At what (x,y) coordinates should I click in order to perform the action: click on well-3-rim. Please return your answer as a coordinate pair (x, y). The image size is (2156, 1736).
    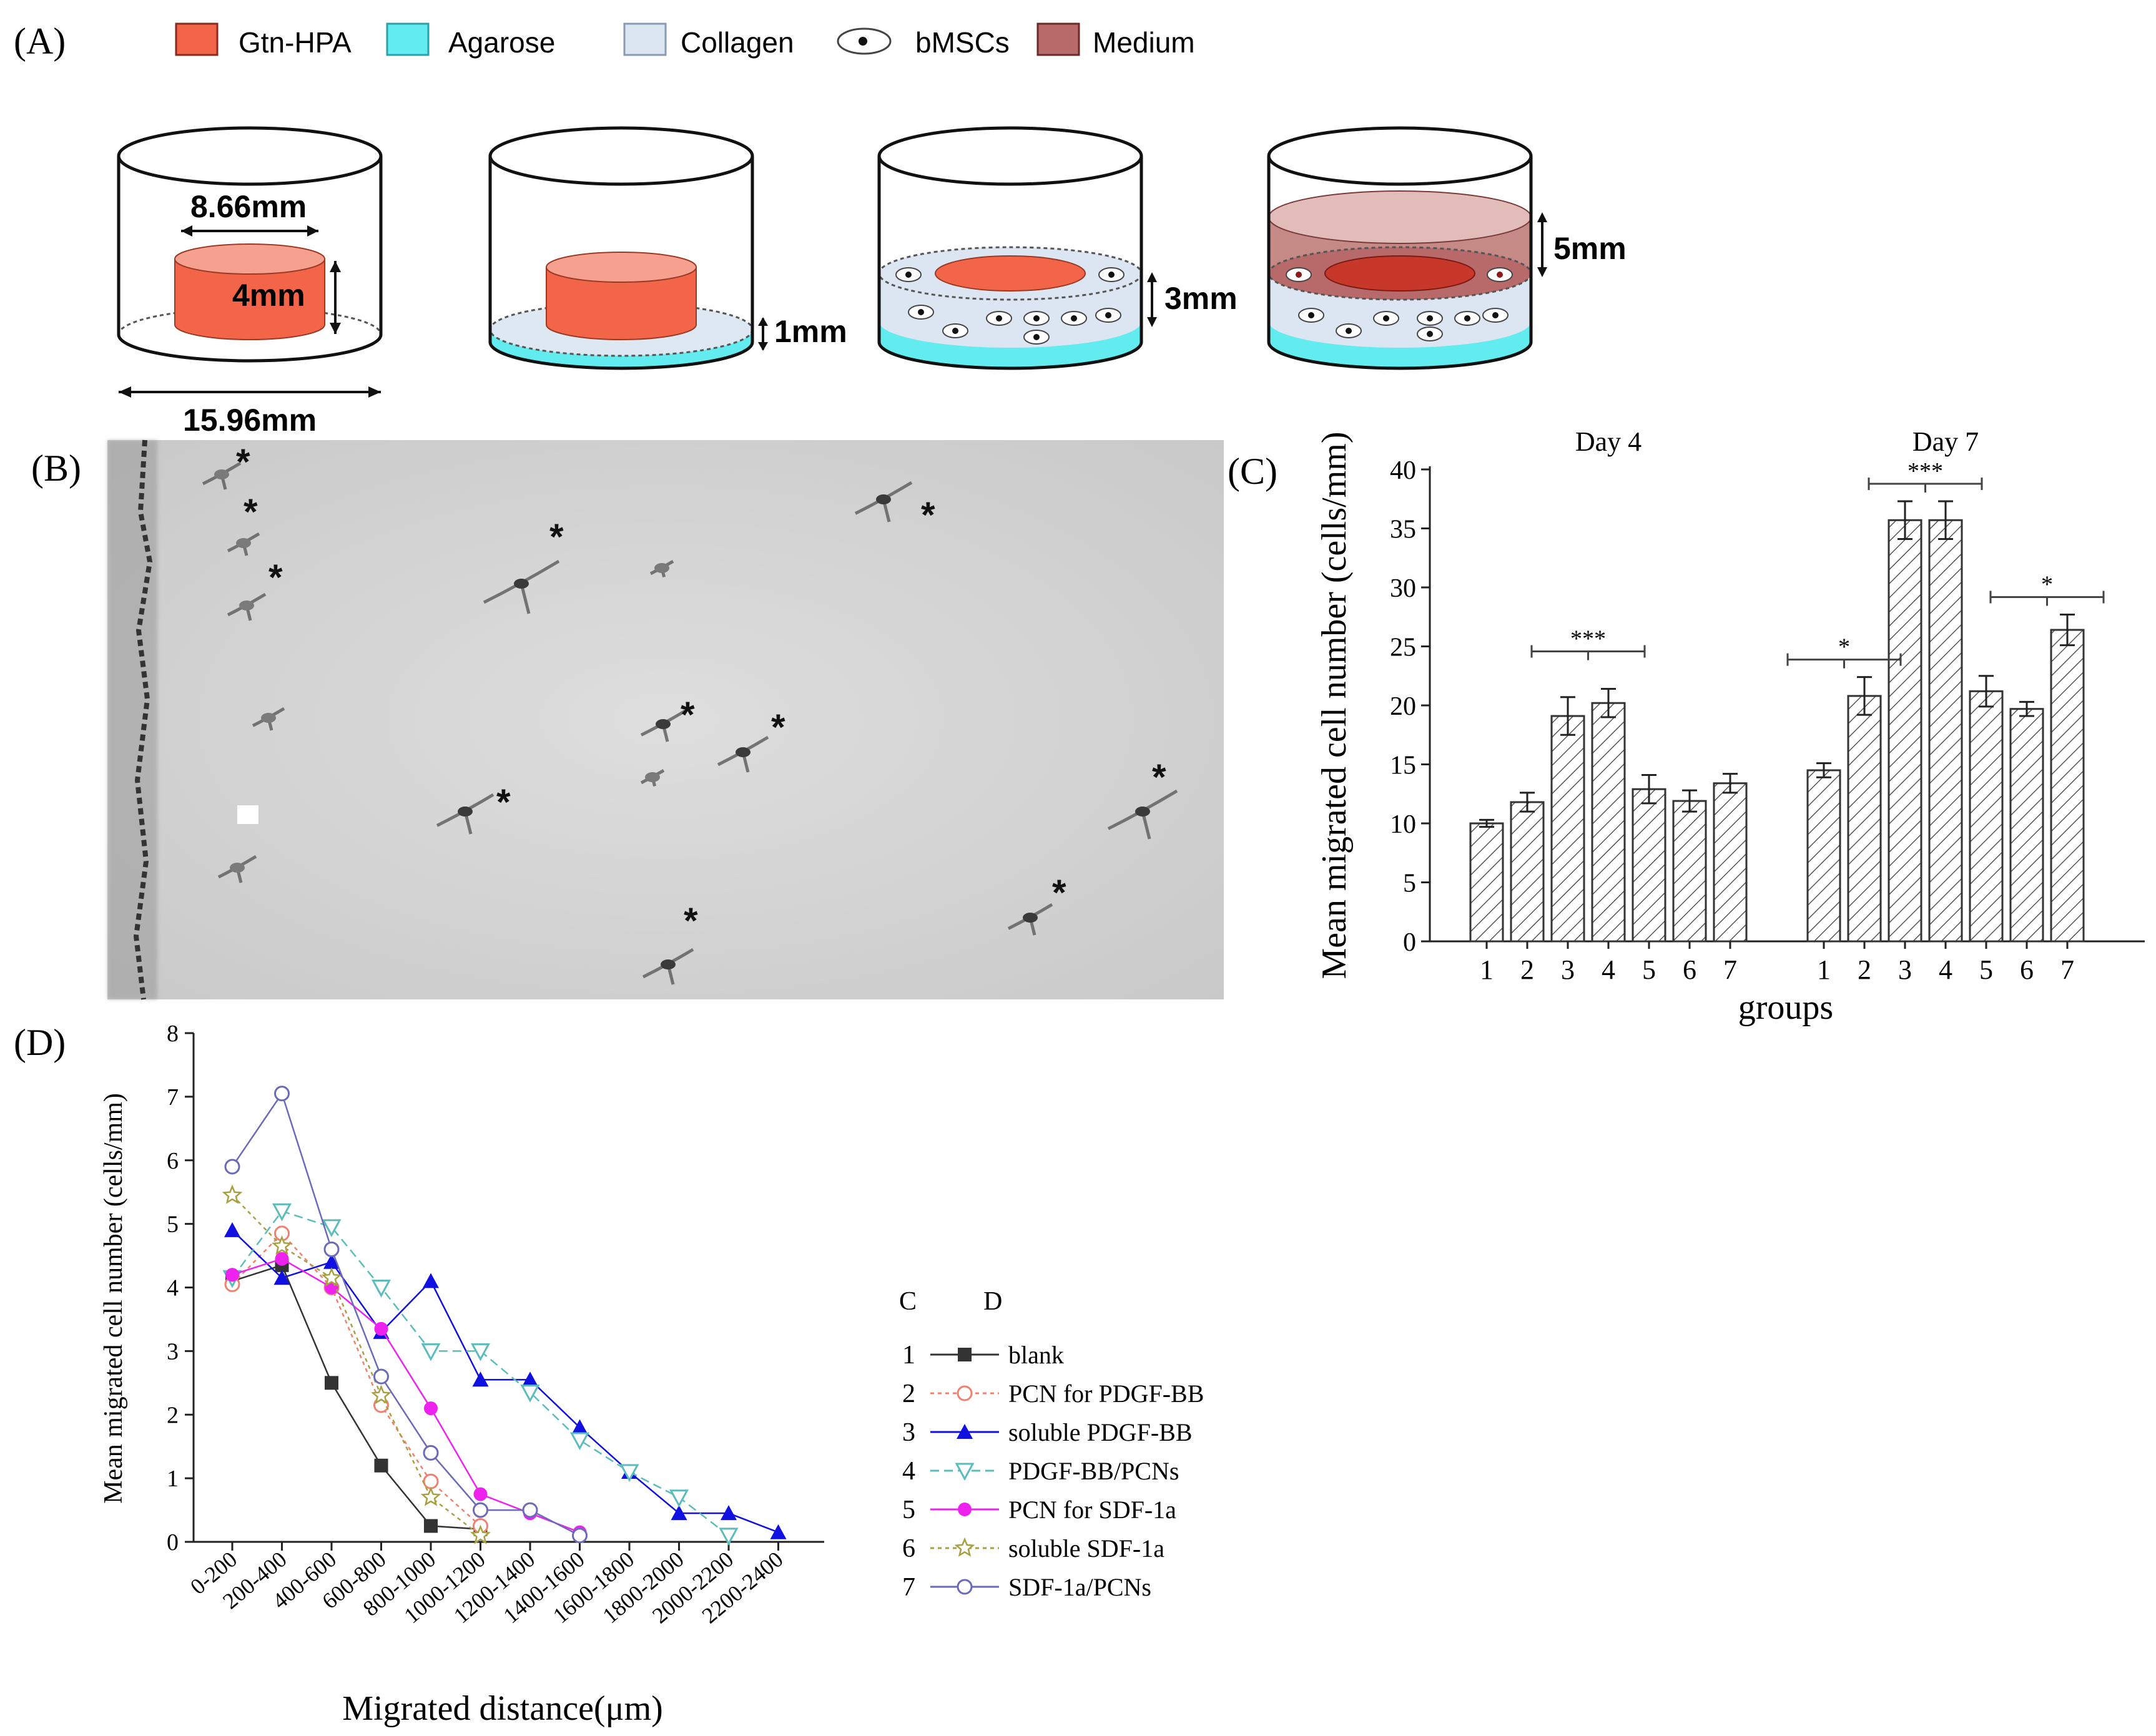
    Looking at the image, I should click on (1010, 156).